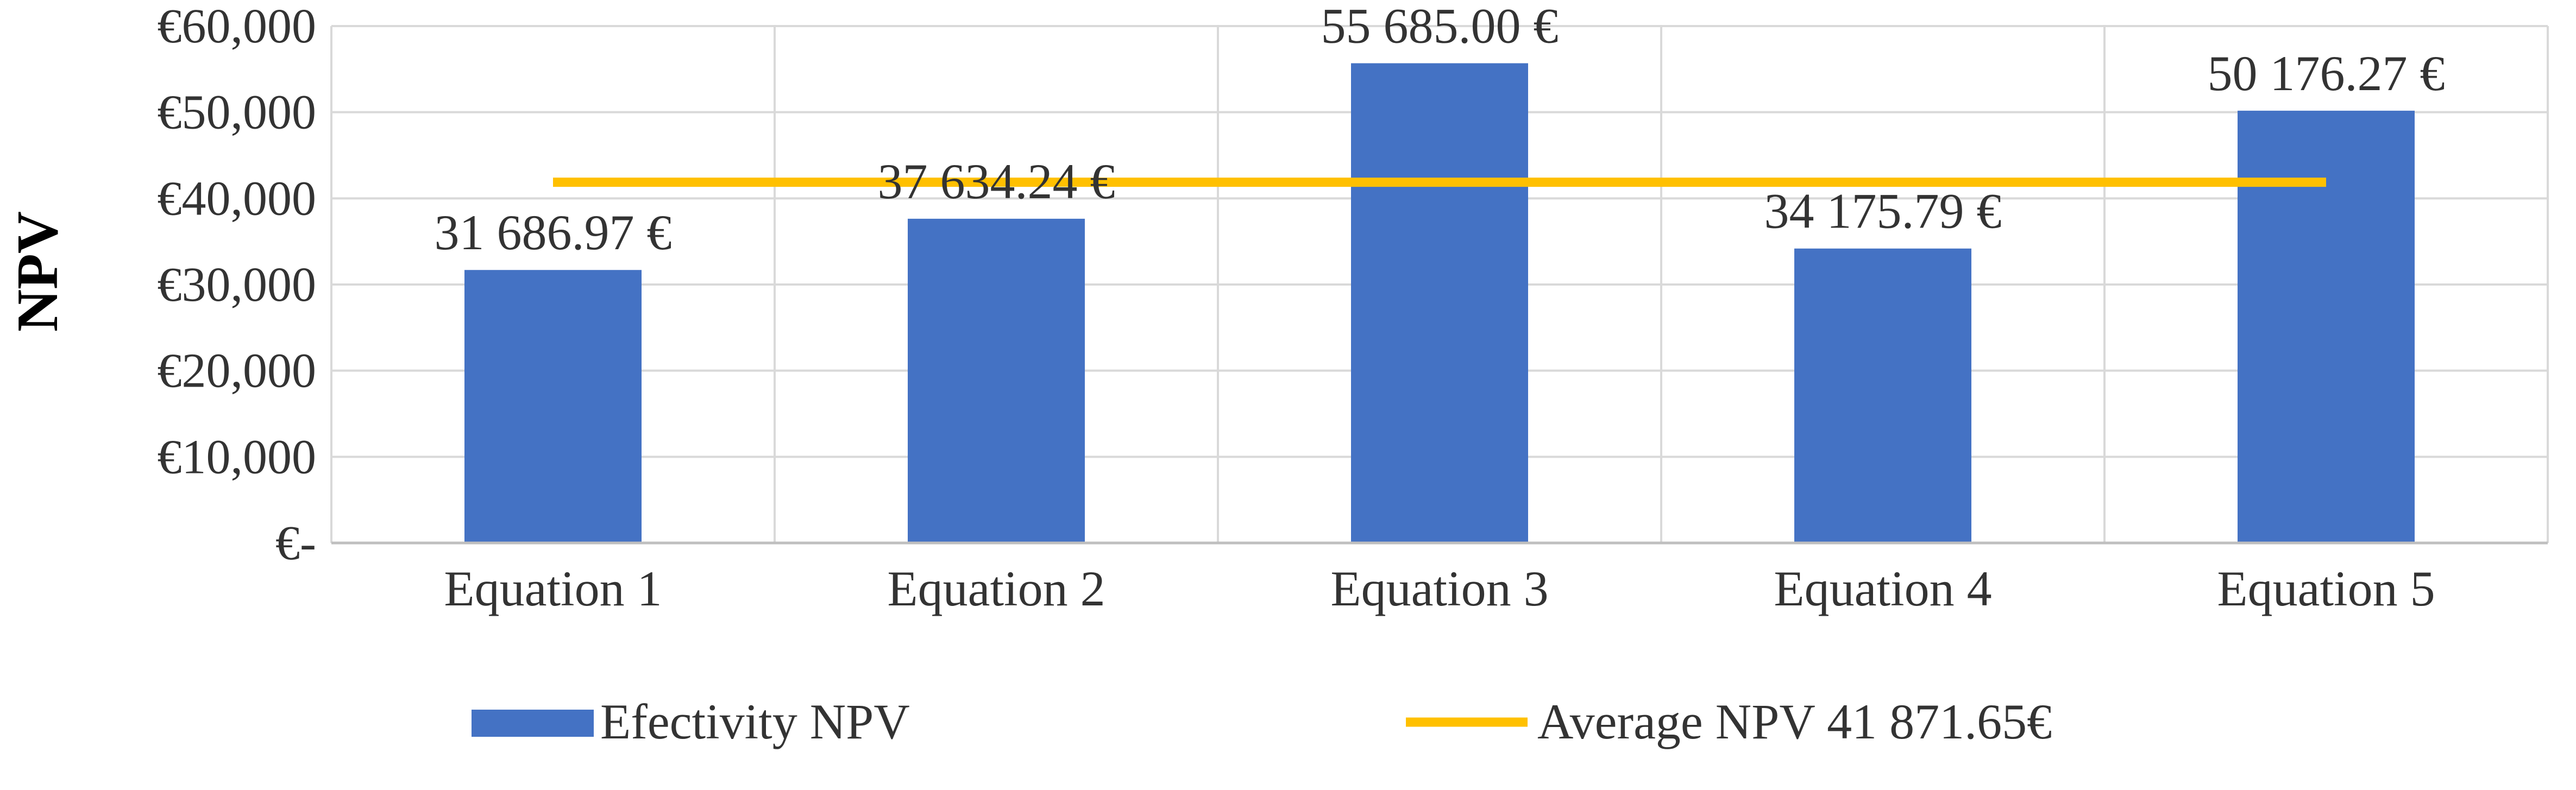 The height and width of the screenshot is (790, 2576). What do you see at coordinates (553, 232) in the screenshot?
I see `data-label: 31 686.97 €` at bounding box center [553, 232].